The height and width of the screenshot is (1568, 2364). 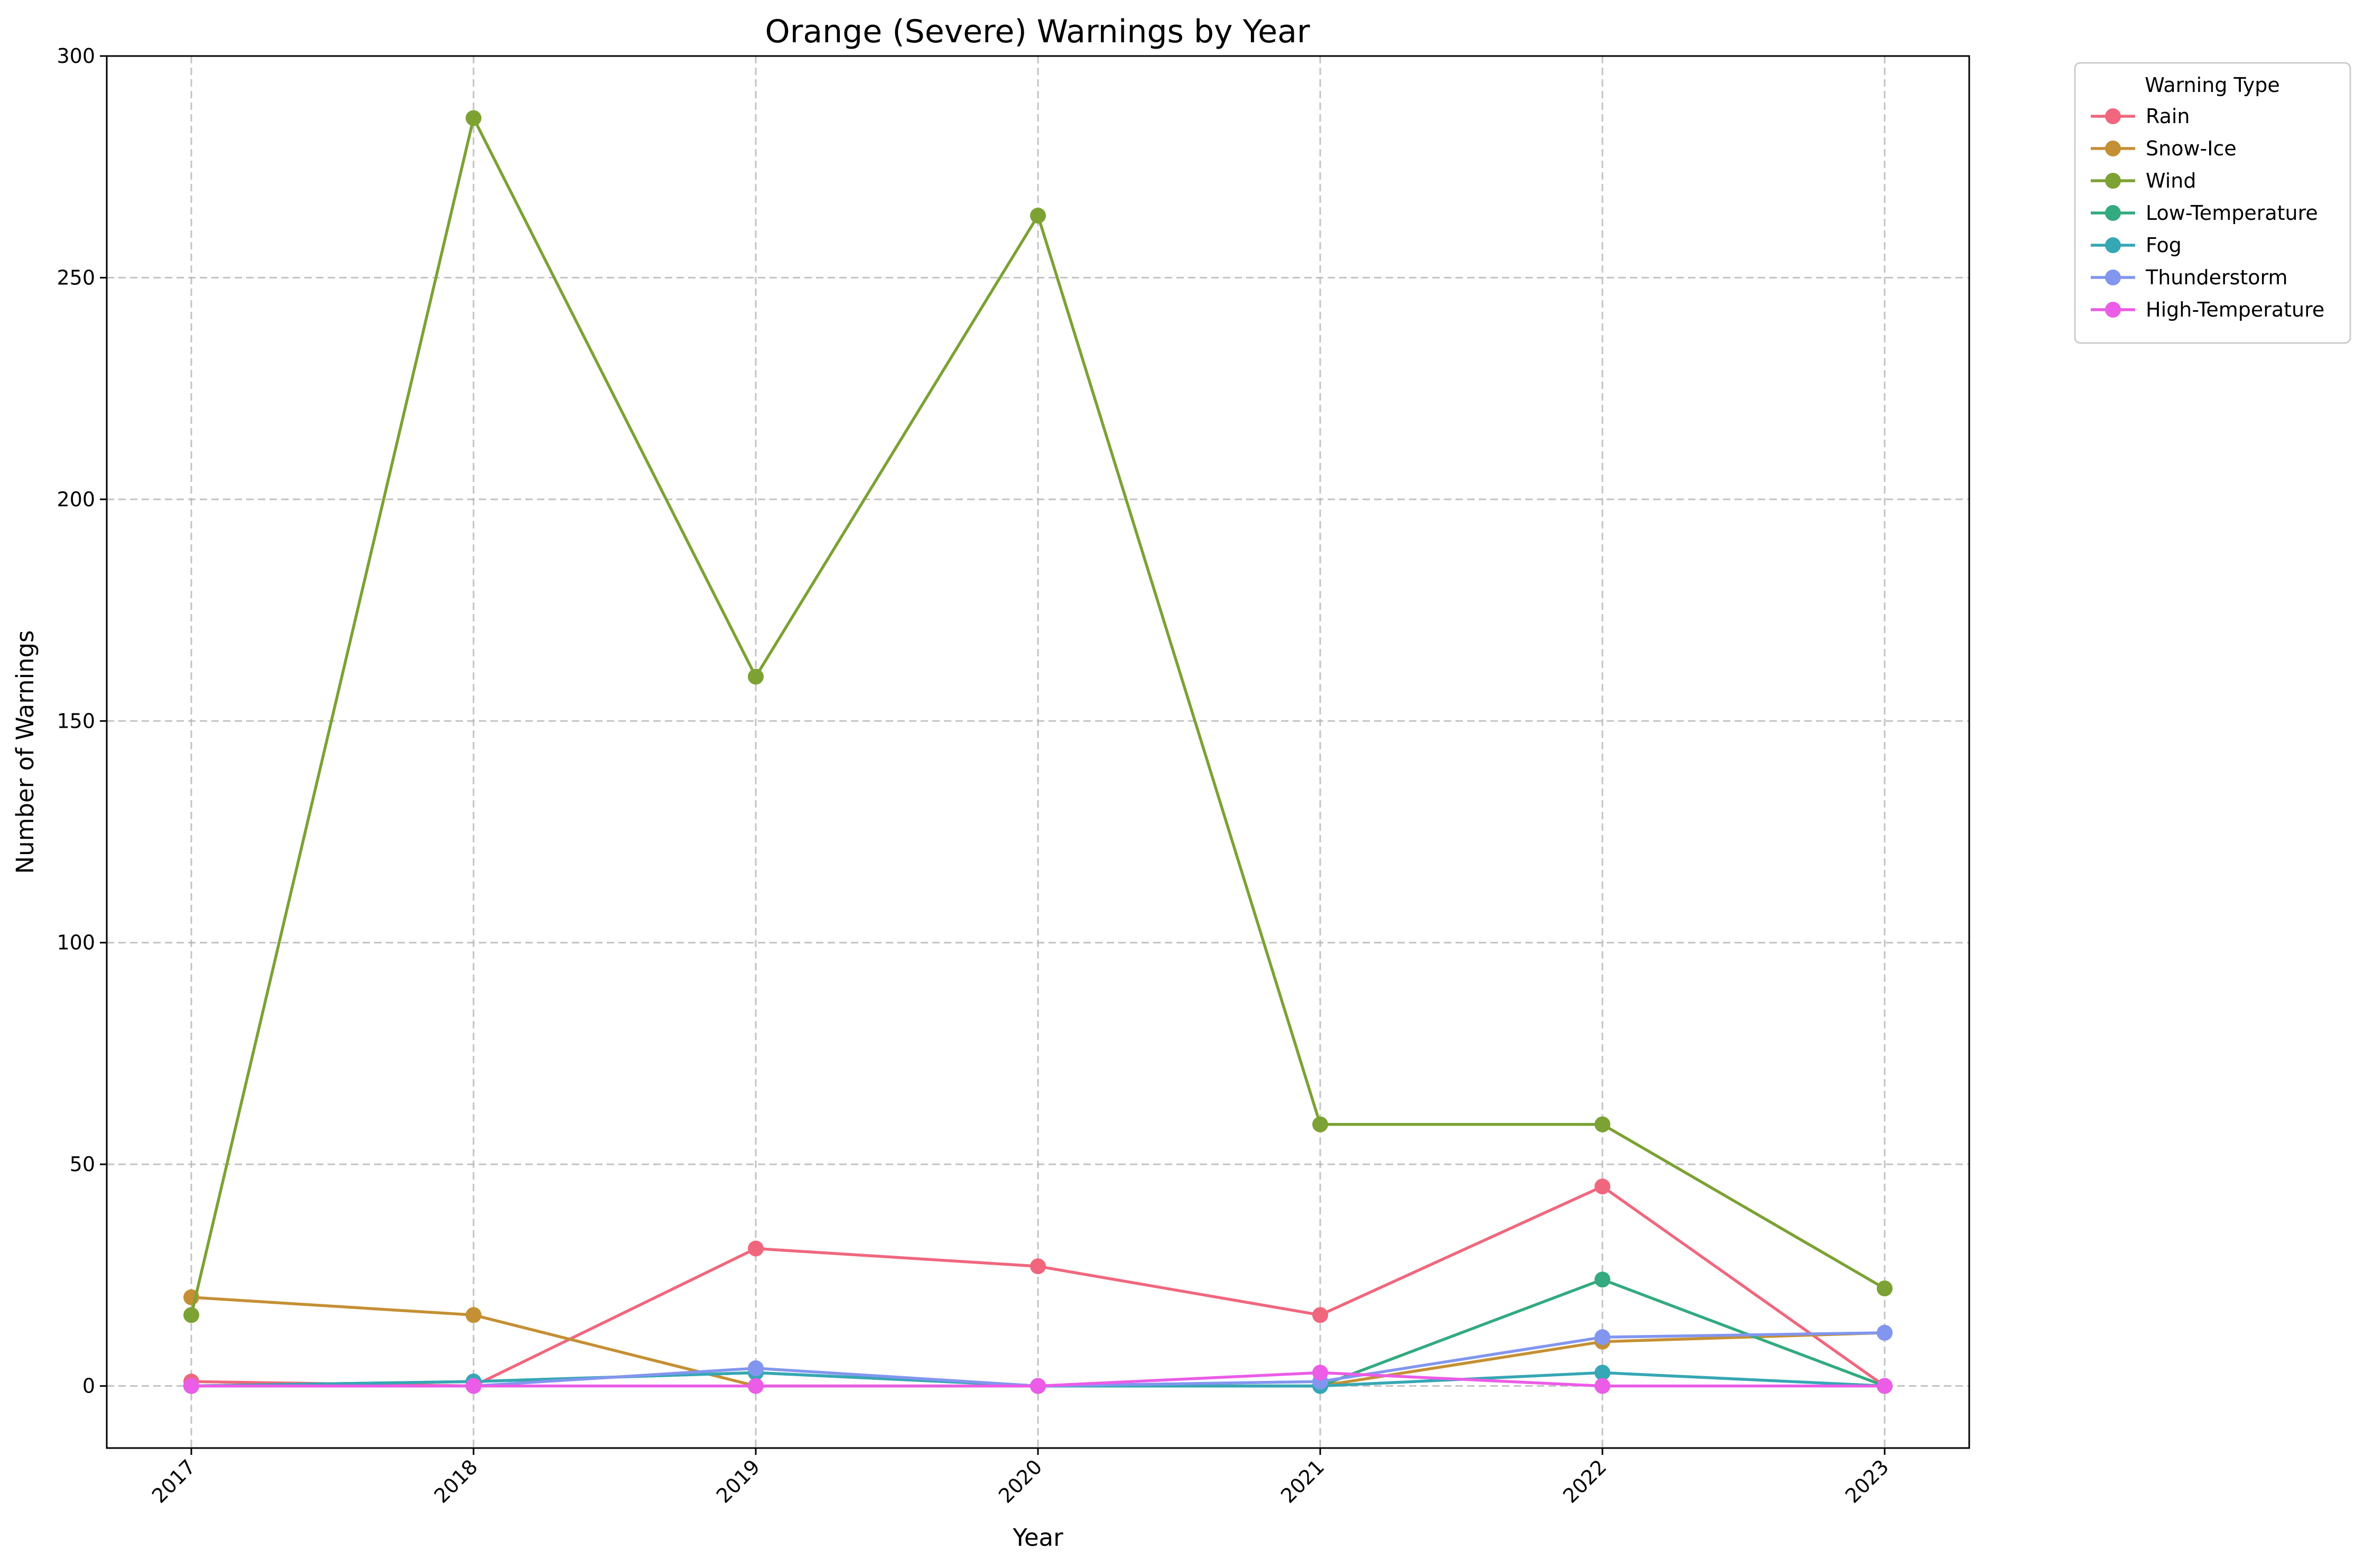 I want to click on y-tick-label: 300, so click(x=76, y=56).